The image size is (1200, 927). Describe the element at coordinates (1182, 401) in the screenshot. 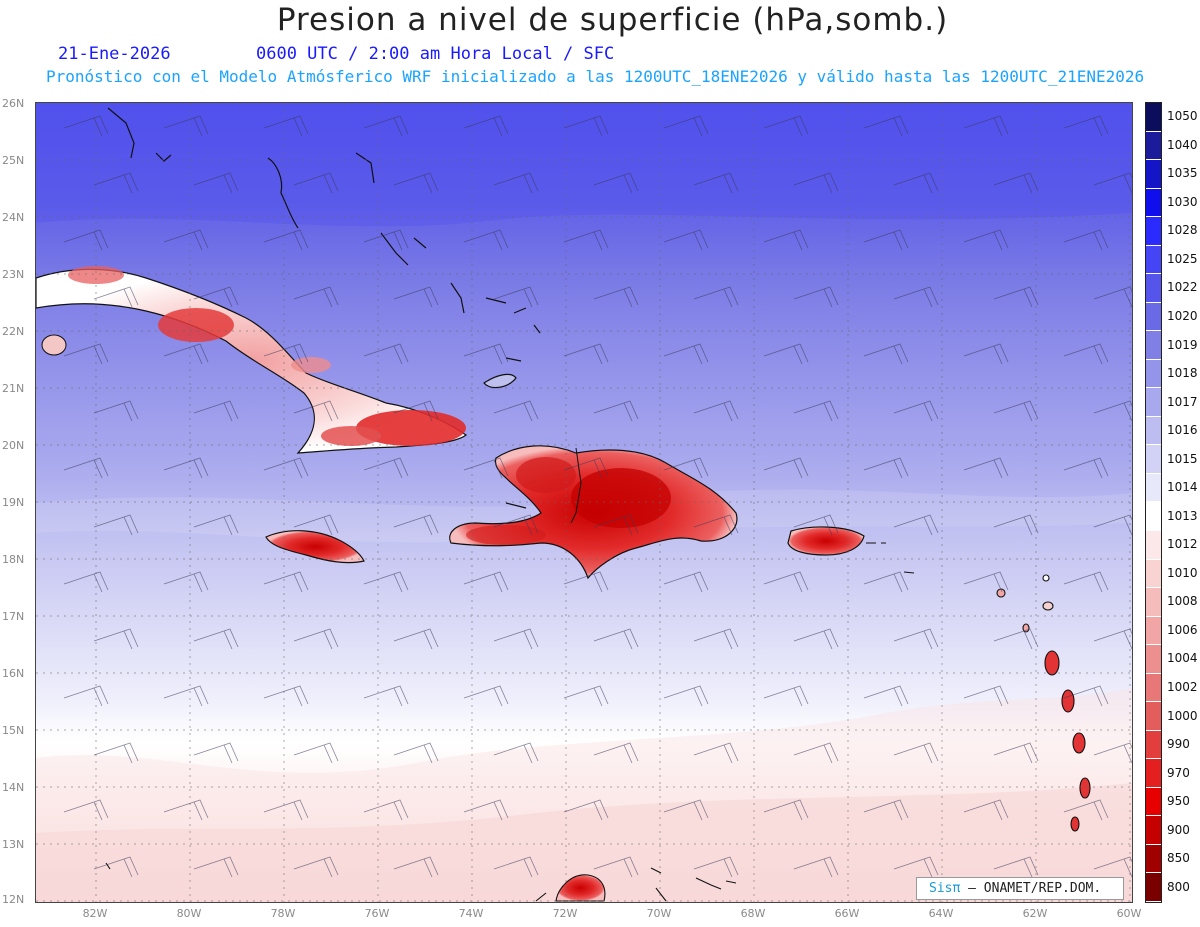

I see `colorbar-label: 1017` at that location.